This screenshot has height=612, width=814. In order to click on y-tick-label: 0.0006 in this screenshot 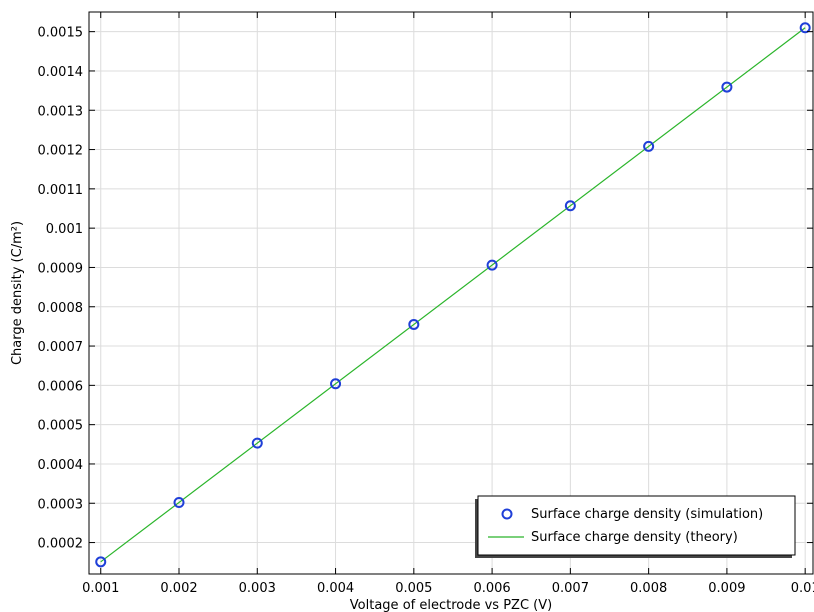, I will do `click(61, 386)`.